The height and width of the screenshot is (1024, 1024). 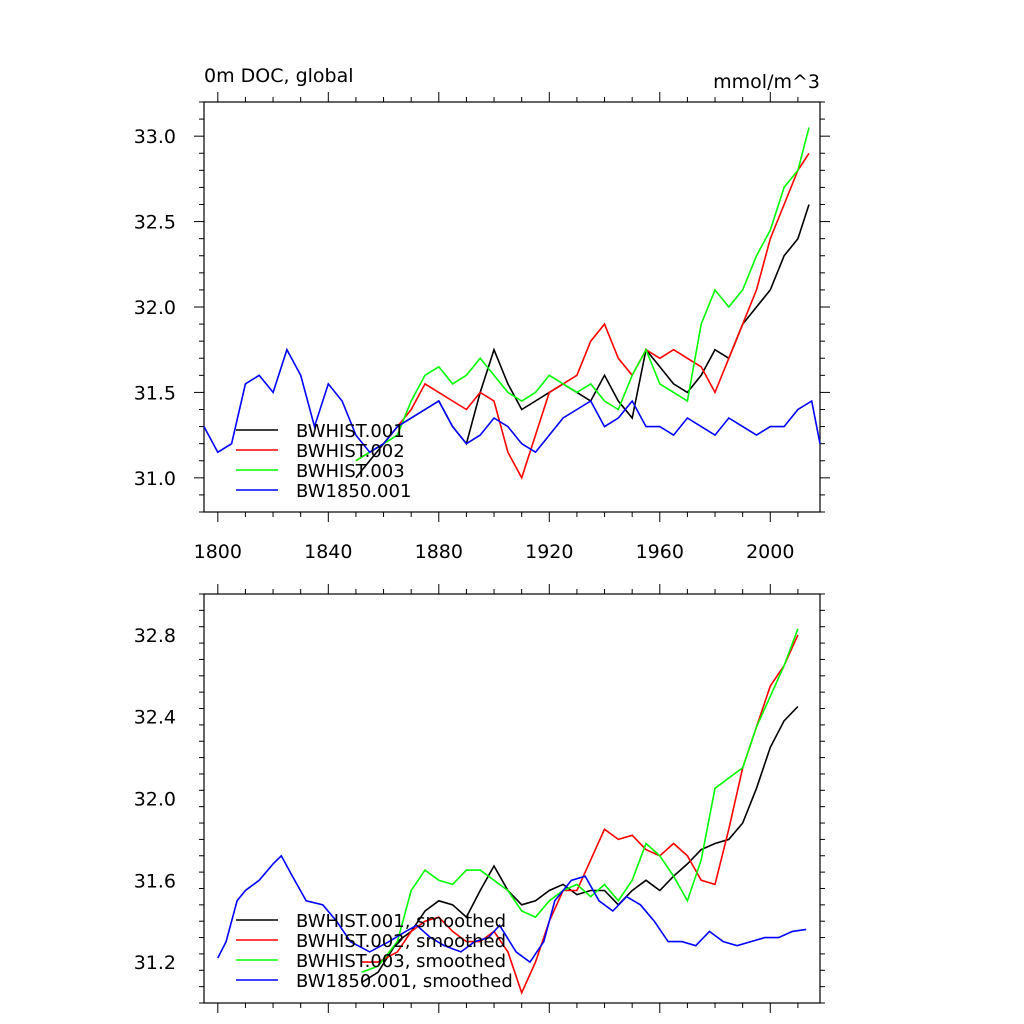 What do you see at coordinates (279, 76) in the screenshot?
I see `chart-title: 0m DOC, global` at bounding box center [279, 76].